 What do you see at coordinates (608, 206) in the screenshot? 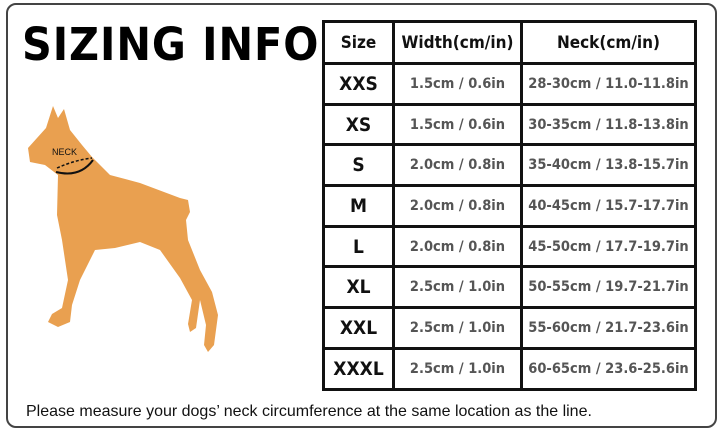
I see `neck-cell: 40-45cm / 15.7-17.7in` at bounding box center [608, 206].